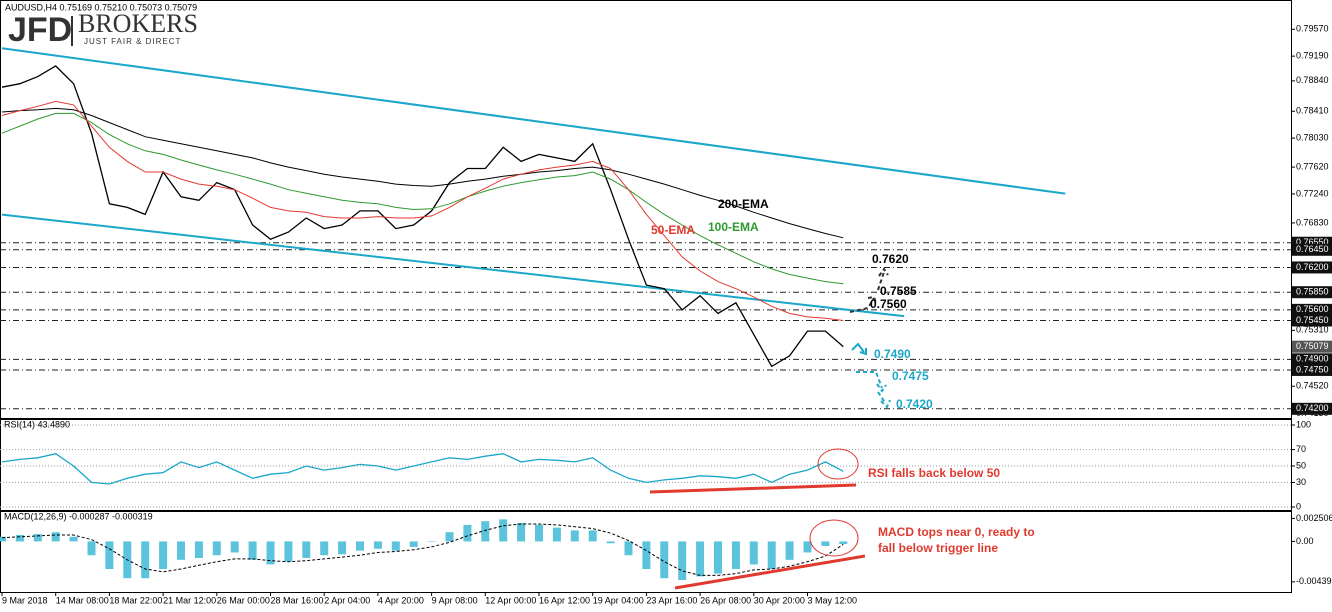 This screenshot has width=1332, height=612. Describe the element at coordinates (1312, 330) in the screenshot. I see `y-tick-label: 0.75310` at that location.